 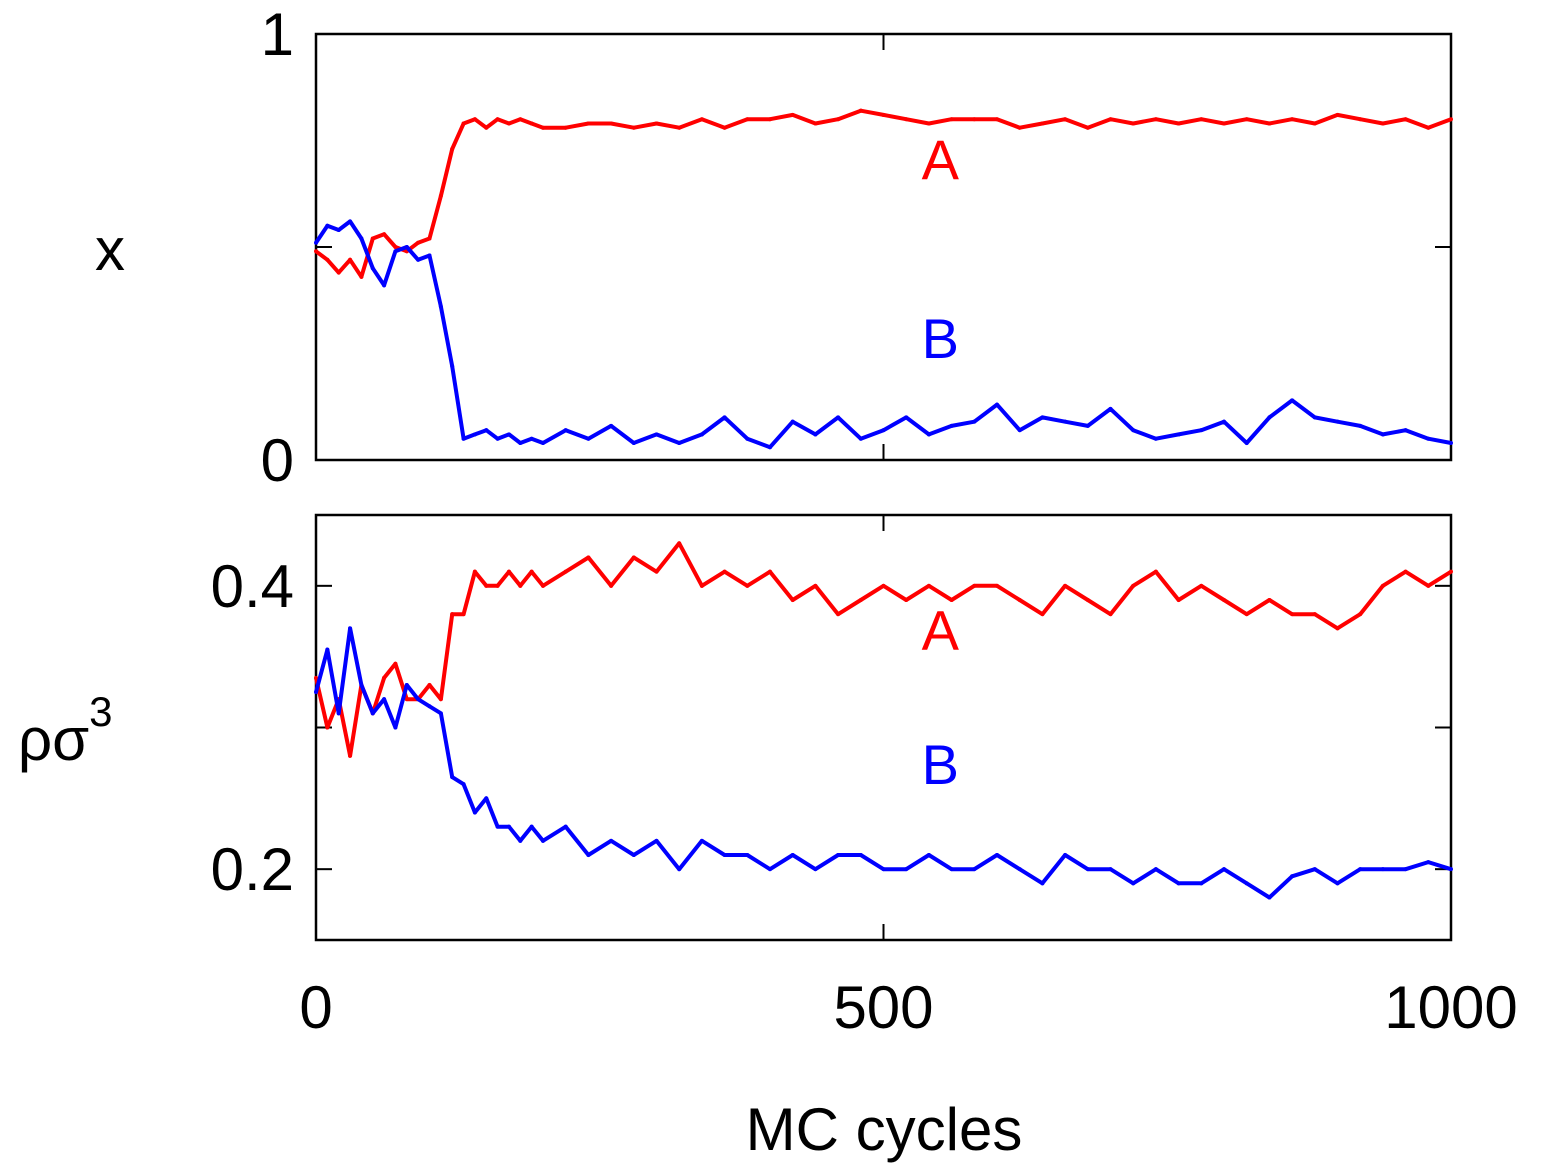 What do you see at coordinates (883, 193) in the screenshot?
I see `series-line-A` at bounding box center [883, 193].